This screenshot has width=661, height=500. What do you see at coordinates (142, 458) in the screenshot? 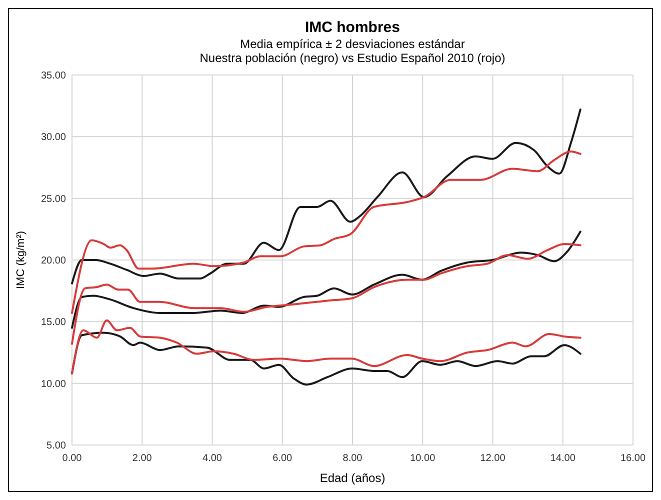
I see `x-tick-label: 2.00` at bounding box center [142, 458].